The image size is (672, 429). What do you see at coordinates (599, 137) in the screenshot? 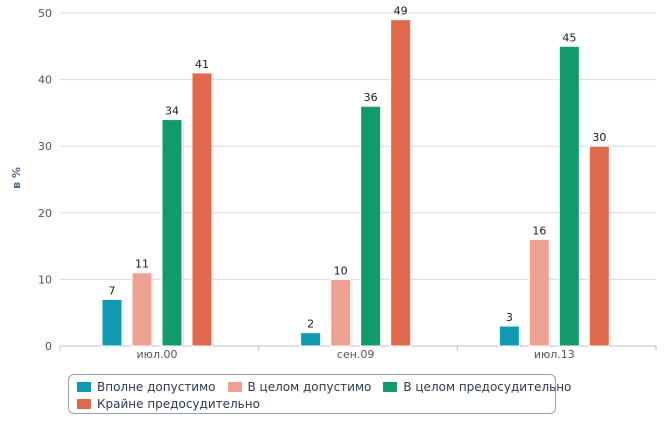
I see `data-label: 30` at bounding box center [599, 137].